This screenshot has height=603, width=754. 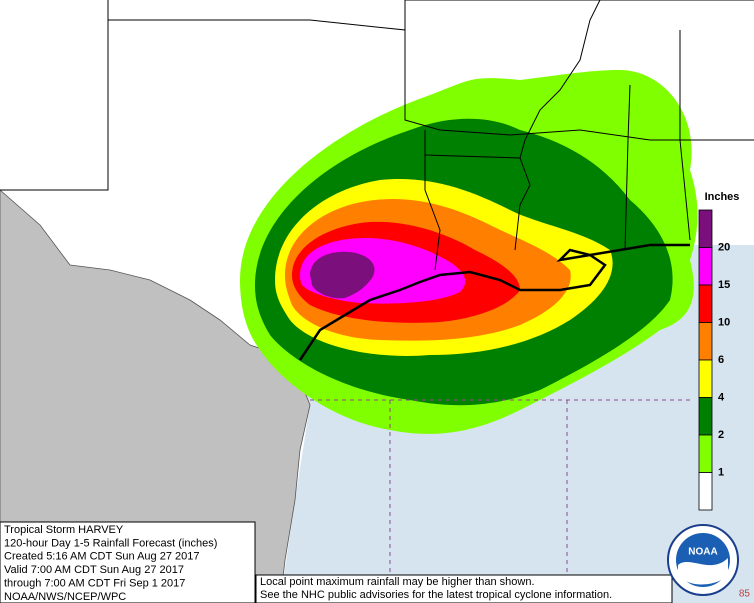 What do you see at coordinates (94, 584) in the screenshot?
I see `info-line: through 7:00 AM CDT Fri Sep 1 2017` at bounding box center [94, 584].